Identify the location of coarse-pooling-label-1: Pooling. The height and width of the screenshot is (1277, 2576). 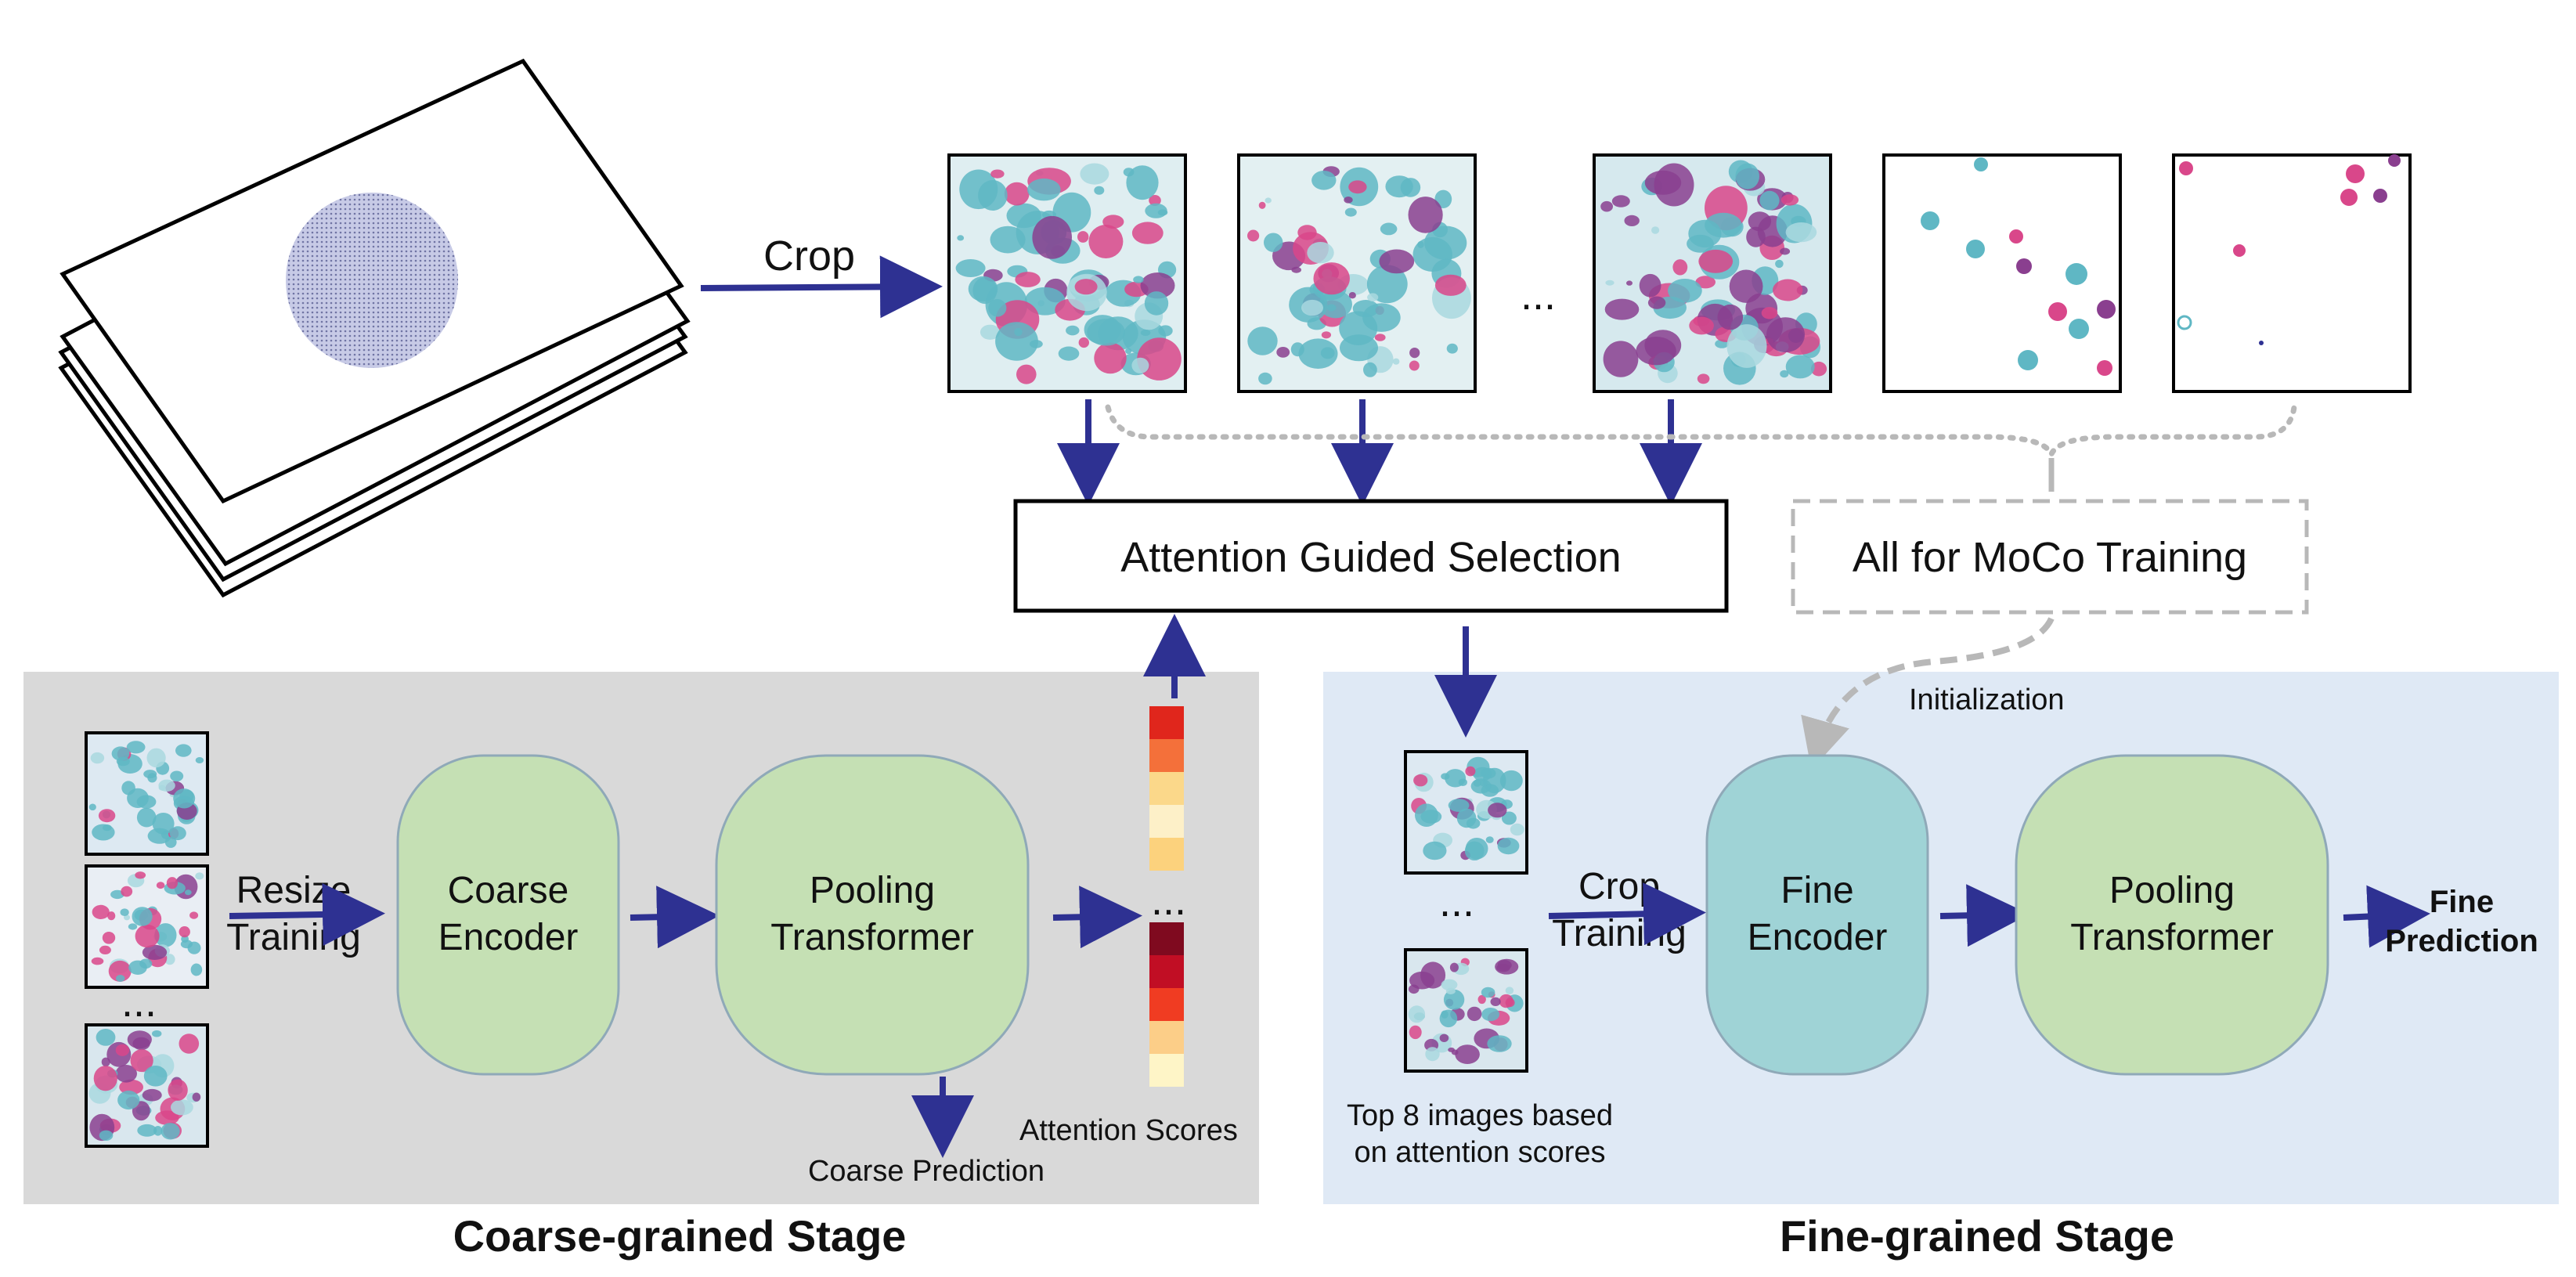
(872, 890).